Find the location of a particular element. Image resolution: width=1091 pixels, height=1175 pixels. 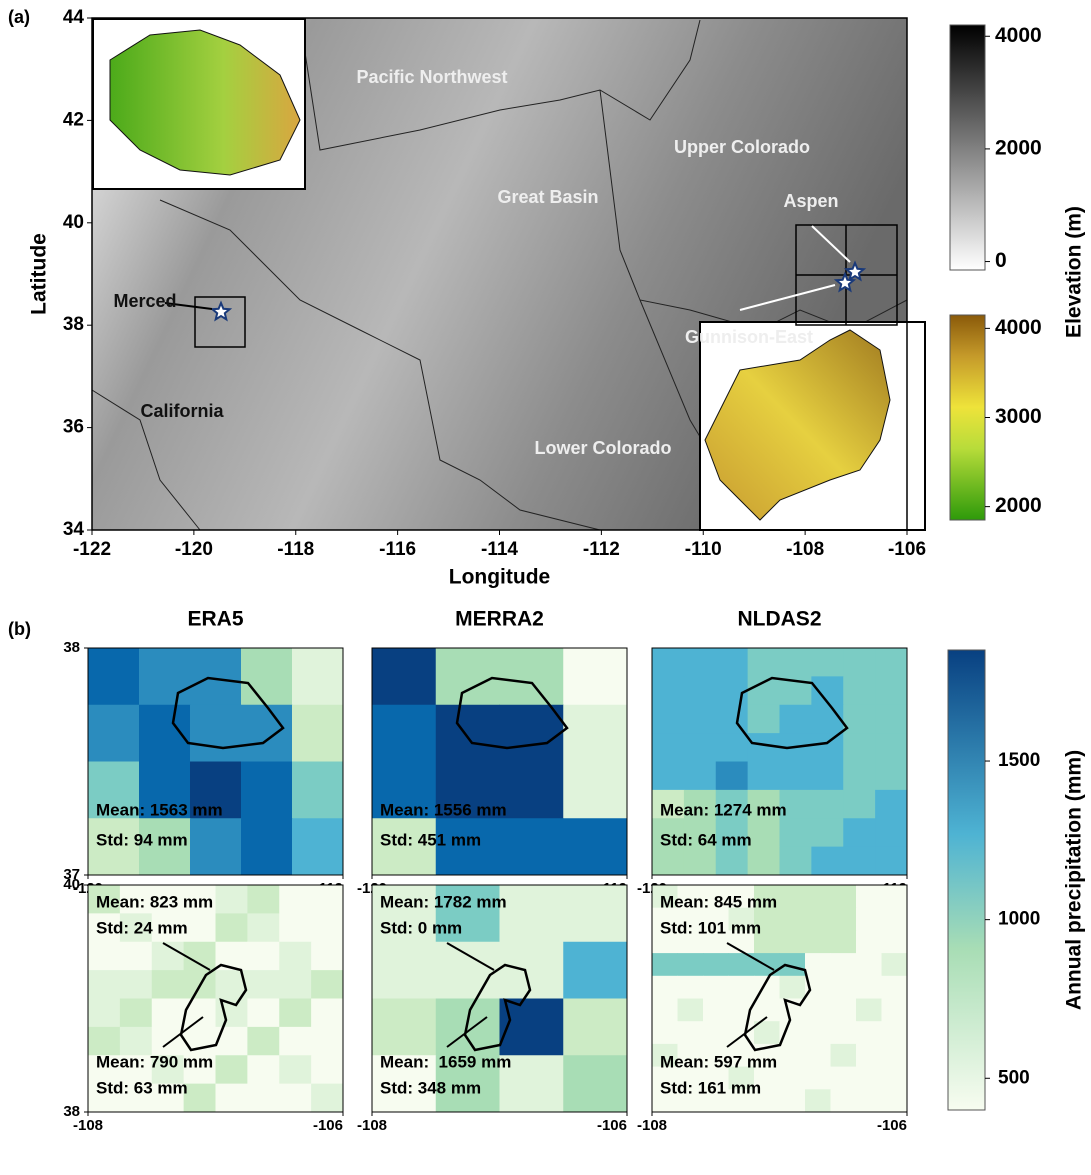

label: 36 is located at coordinates (73, 427).